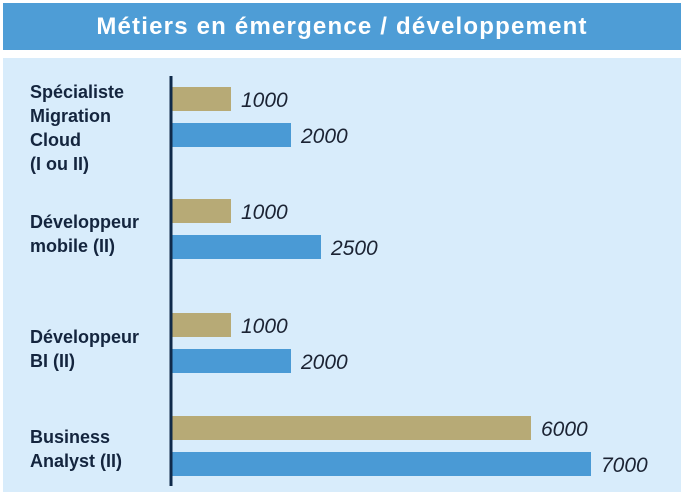 This screenshot has width=684, height=495. I want to click on value-label-s2-c1: 2000, so click(324, 136).